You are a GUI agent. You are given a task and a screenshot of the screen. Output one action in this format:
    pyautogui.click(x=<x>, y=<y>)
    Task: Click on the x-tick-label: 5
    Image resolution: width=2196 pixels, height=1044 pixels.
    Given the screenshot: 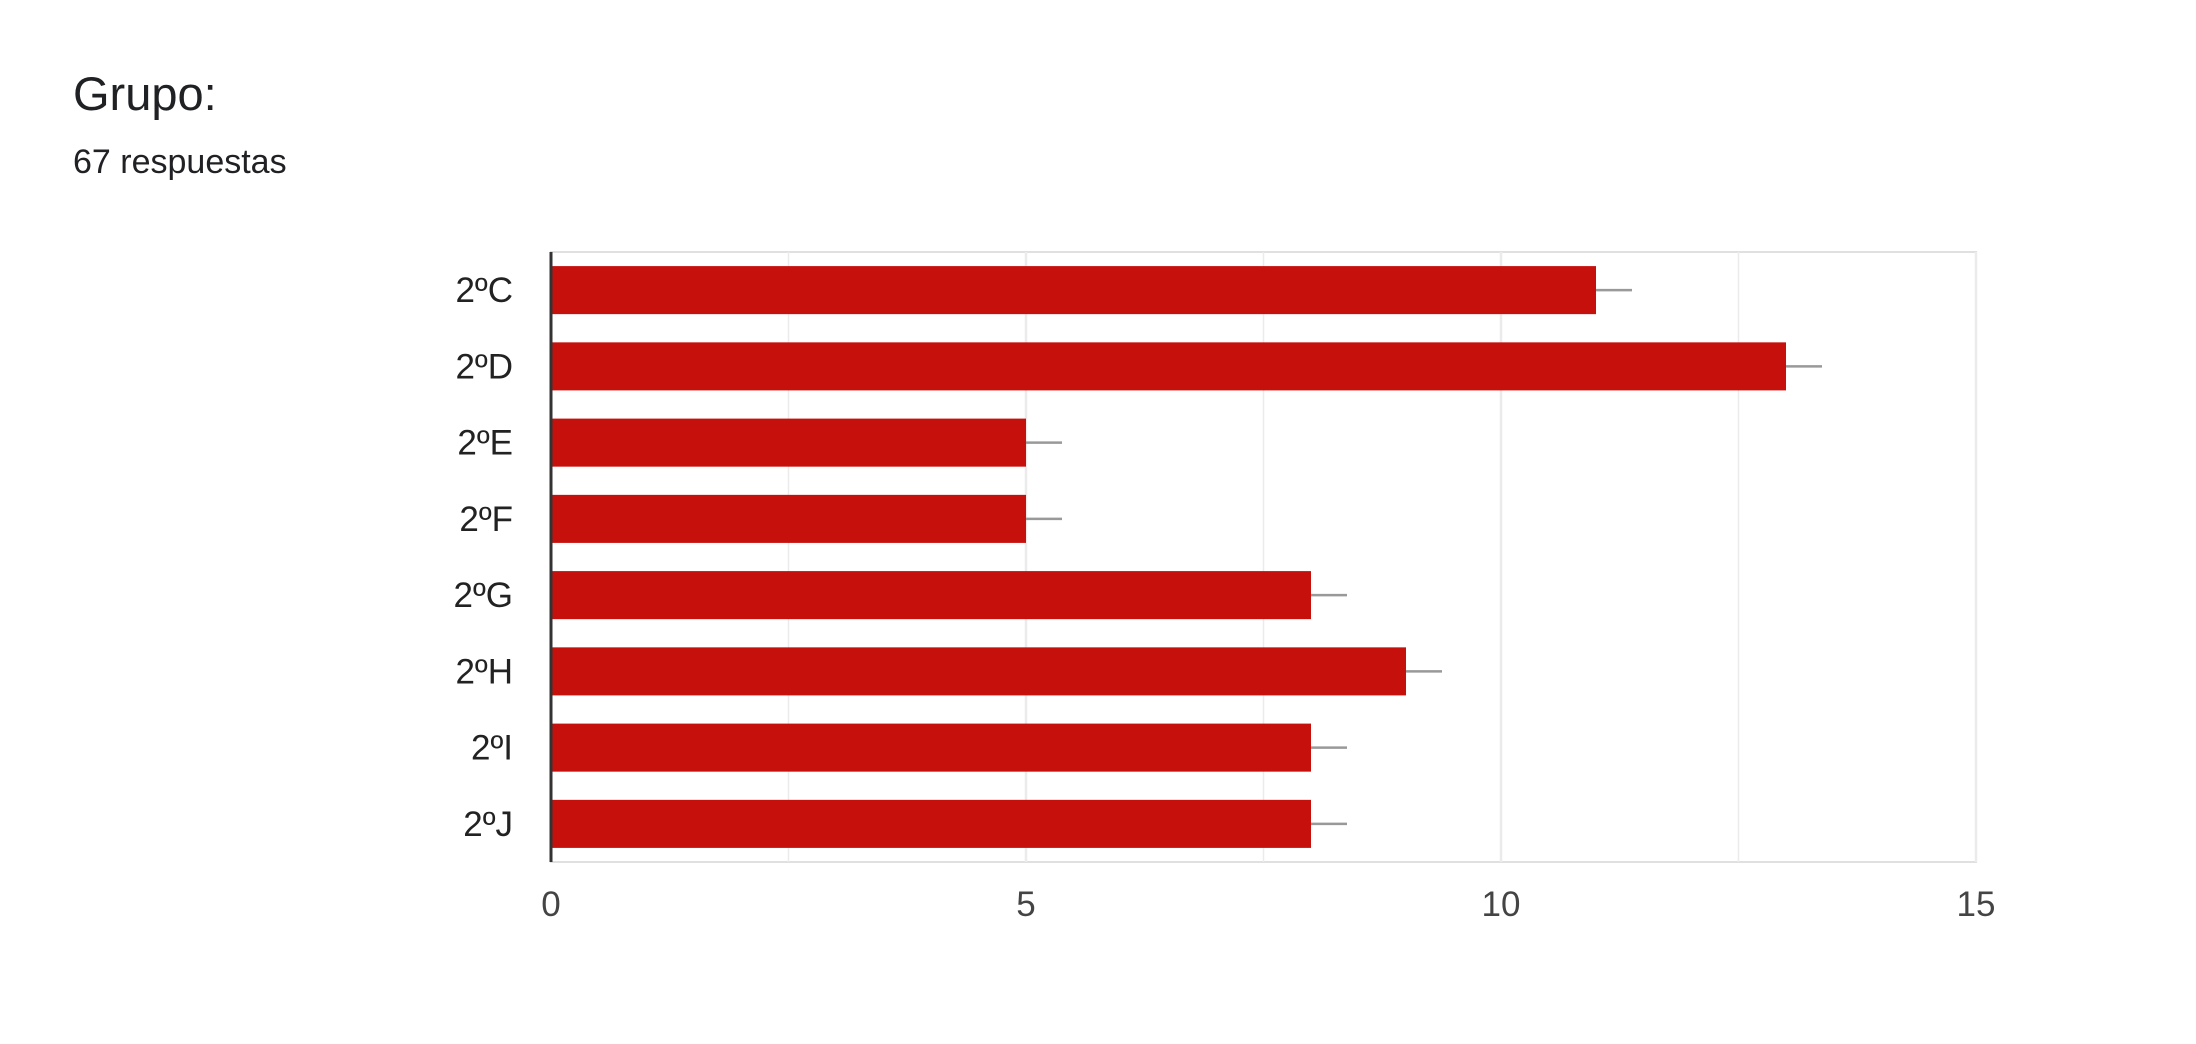 What is the action you would take?
    pyautogui.click(x=1025, y=904)
    